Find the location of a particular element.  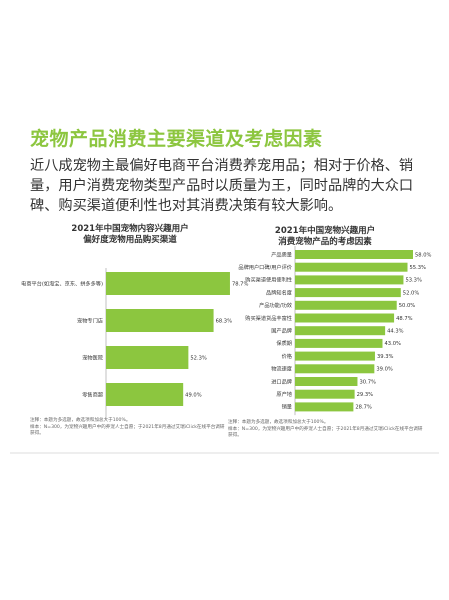

category-label: 价格 is located at coordinates (287, 356).